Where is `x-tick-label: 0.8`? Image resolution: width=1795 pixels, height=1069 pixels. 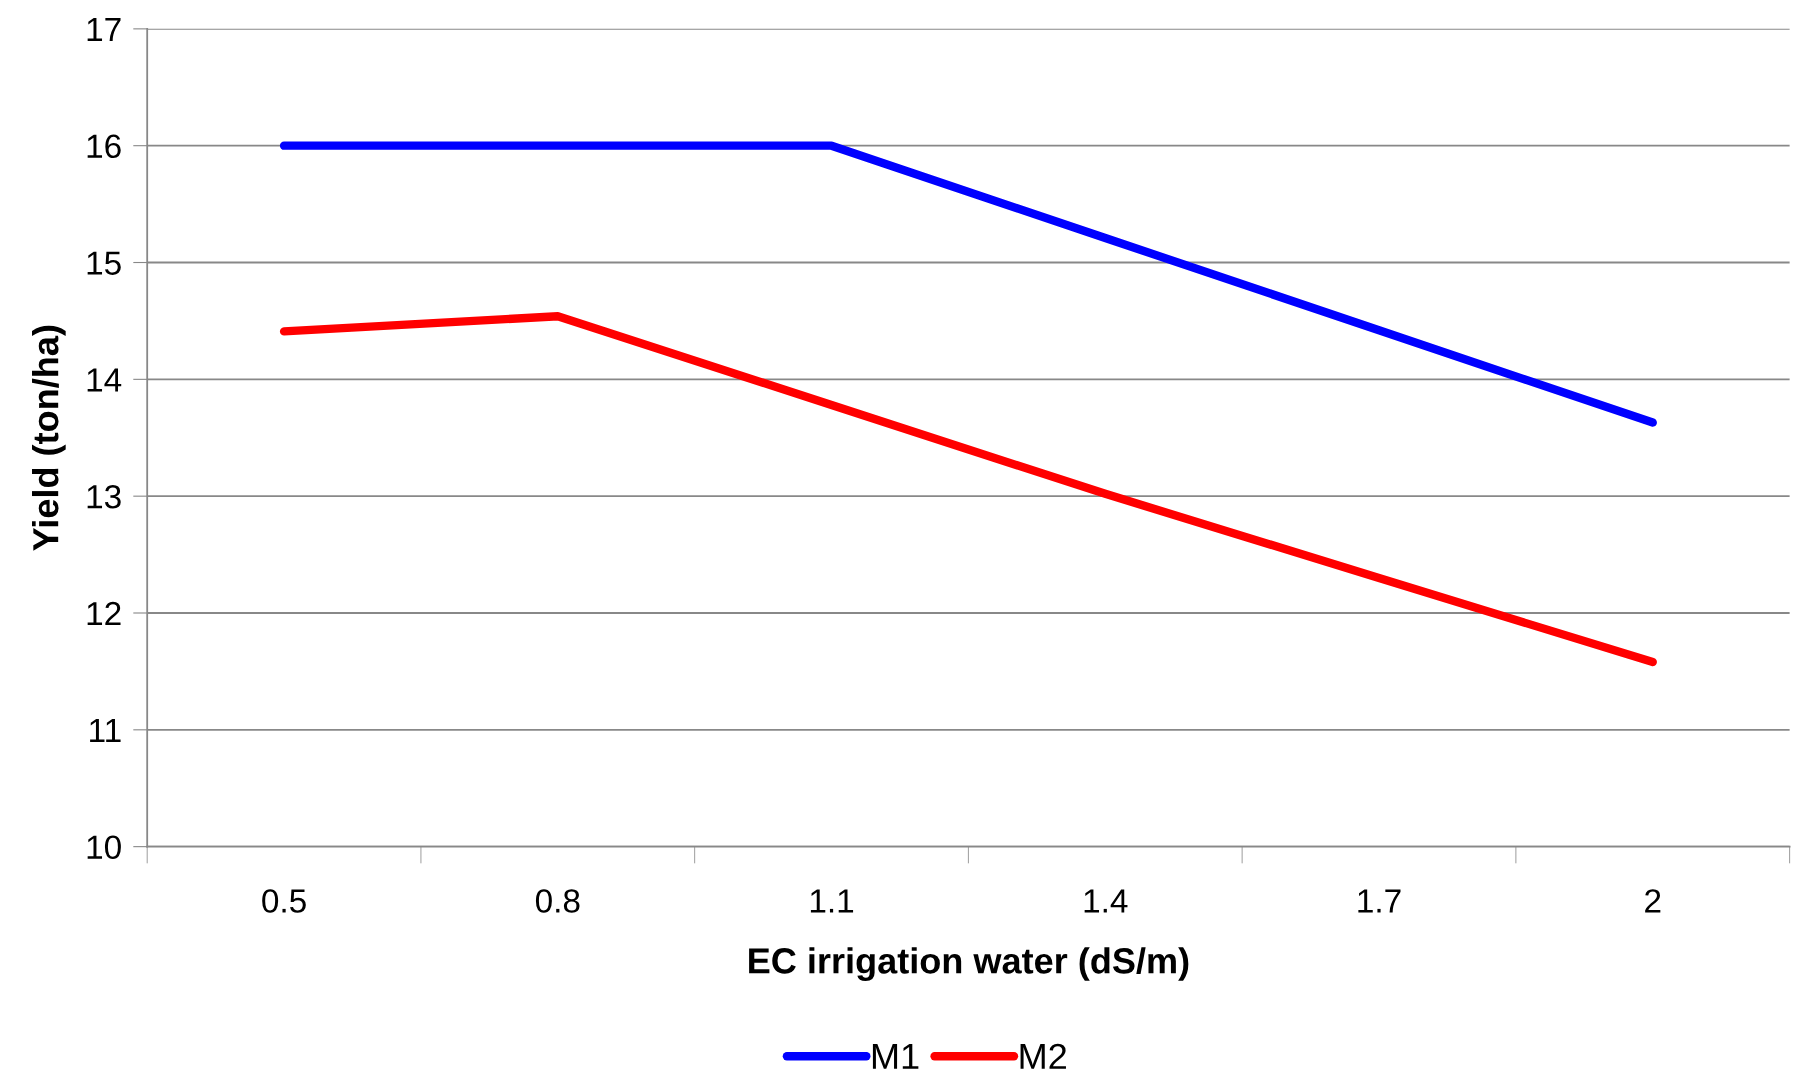 x-tick-label: 0.8 is located at coordinates (557, 901).